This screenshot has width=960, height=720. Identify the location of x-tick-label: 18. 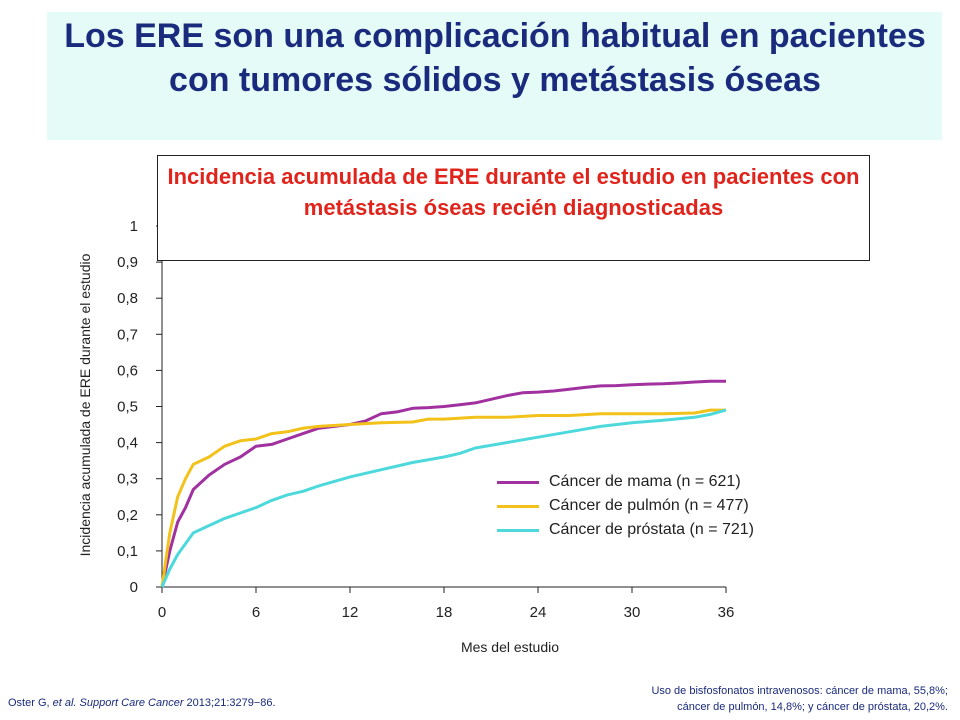
(444, 612).